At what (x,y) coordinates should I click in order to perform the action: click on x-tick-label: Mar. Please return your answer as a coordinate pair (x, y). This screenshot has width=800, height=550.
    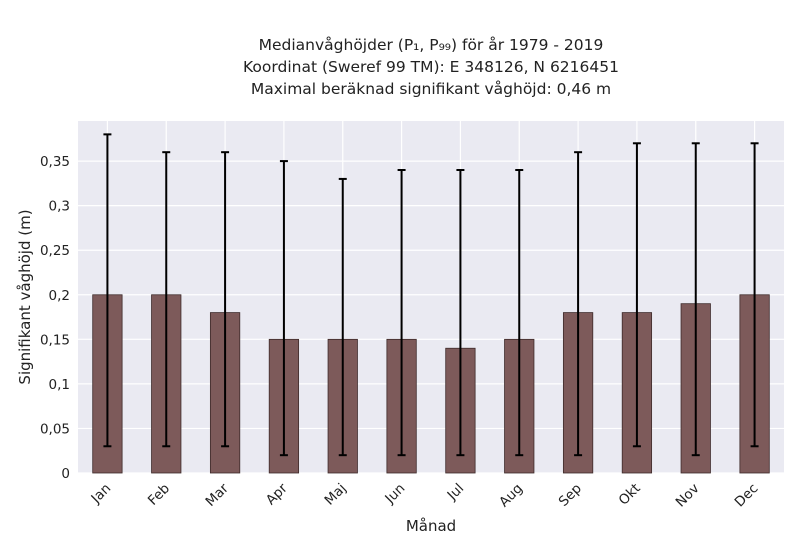
    Looking at the image, I should click on (218, 495).